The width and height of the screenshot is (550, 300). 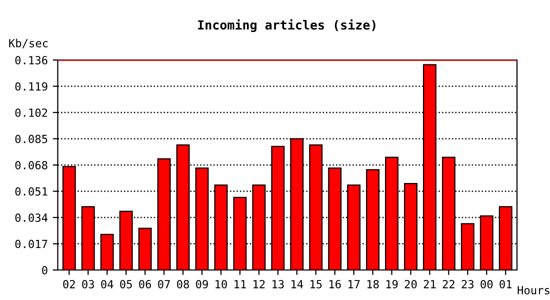 What do you see at coordinates (486, 284) in the screenshot?
I see `x-tick-label: 00` at bounding box center [486, 284].